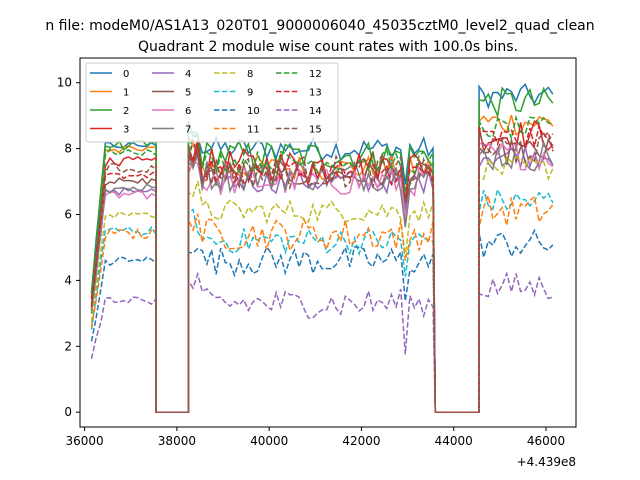 This screenshot has height=480, width=640. I want to click on legend-label-4: 4, so click(188, 74).